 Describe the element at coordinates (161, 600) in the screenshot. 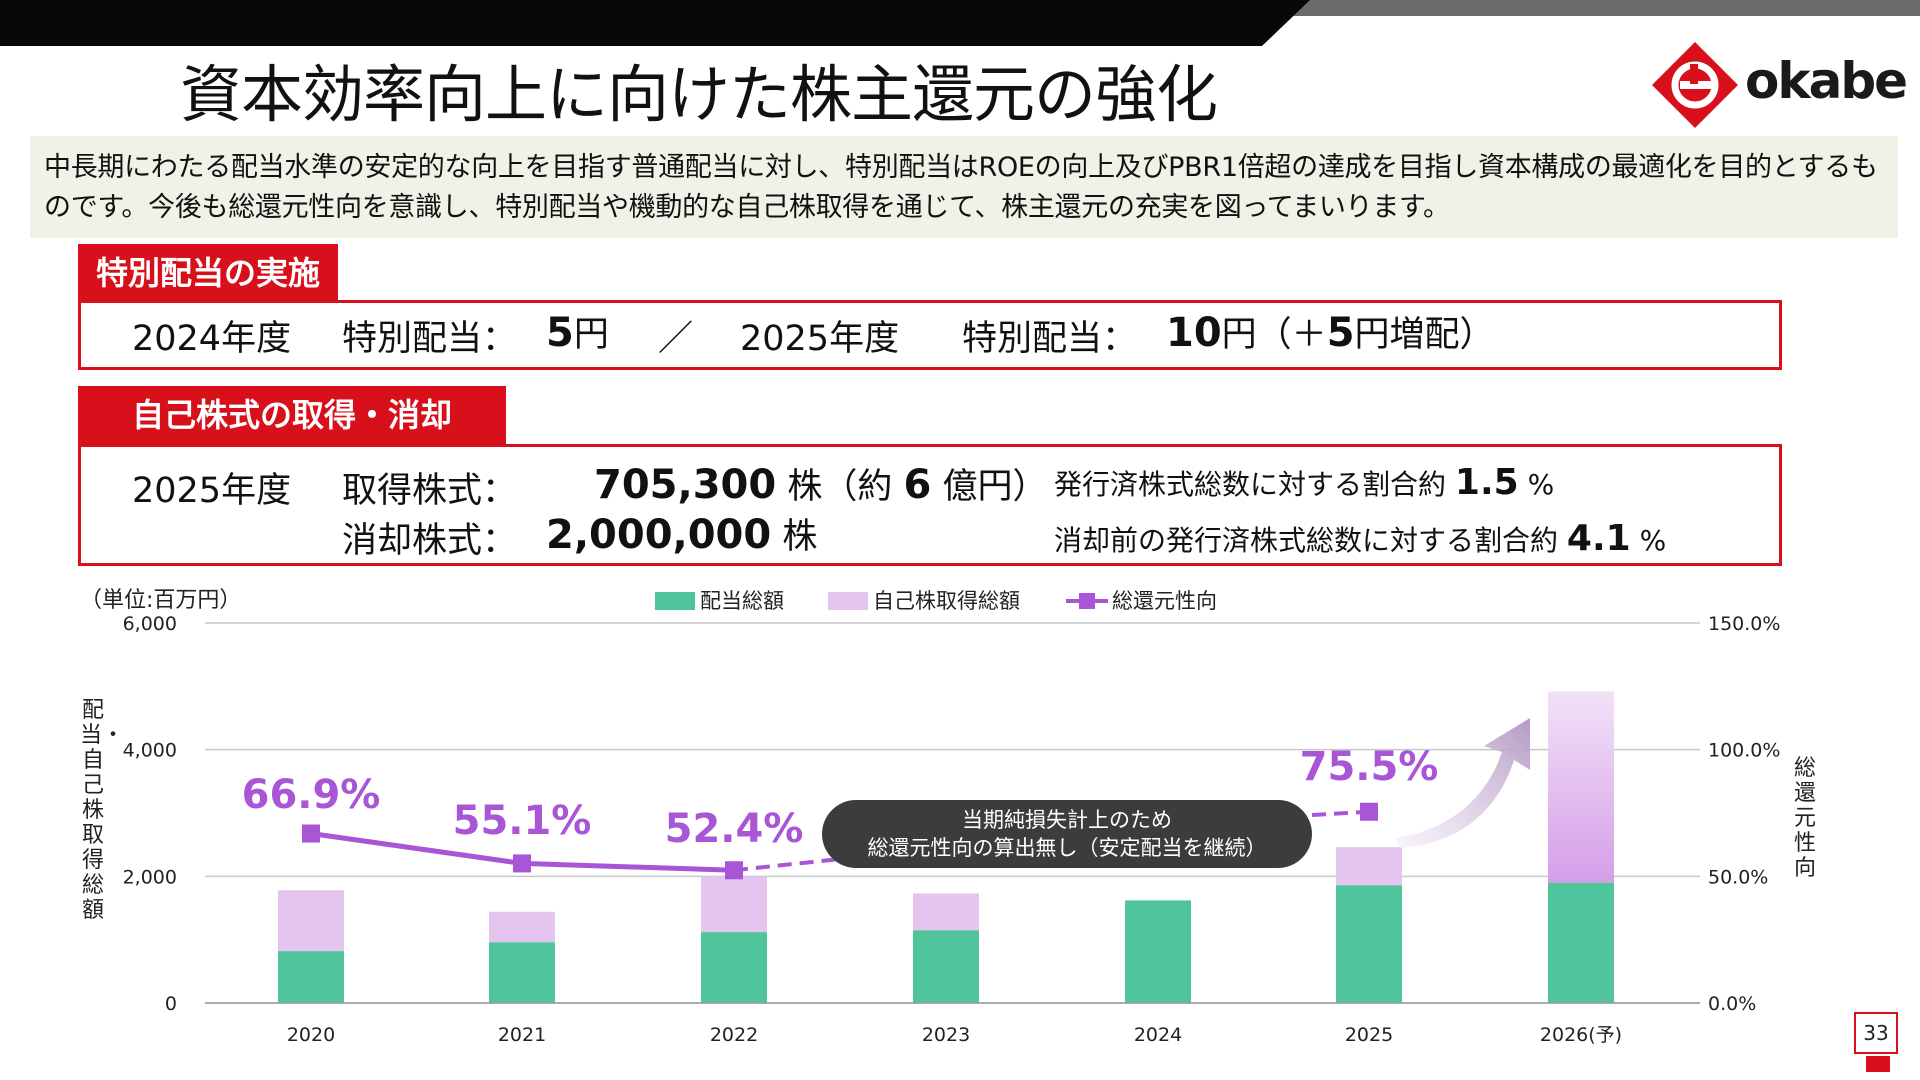

I see `chart-unit-label: （単位:百万円）` at that location.